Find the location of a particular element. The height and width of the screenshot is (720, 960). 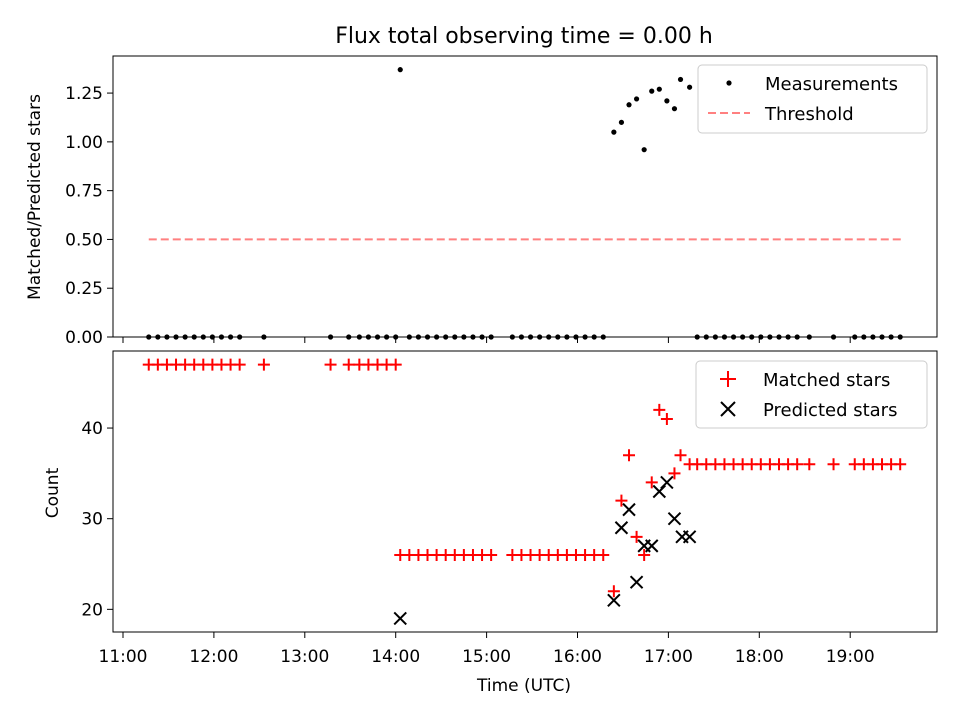

x-tick-label: 14:00 is located at coordinates (395, 657).